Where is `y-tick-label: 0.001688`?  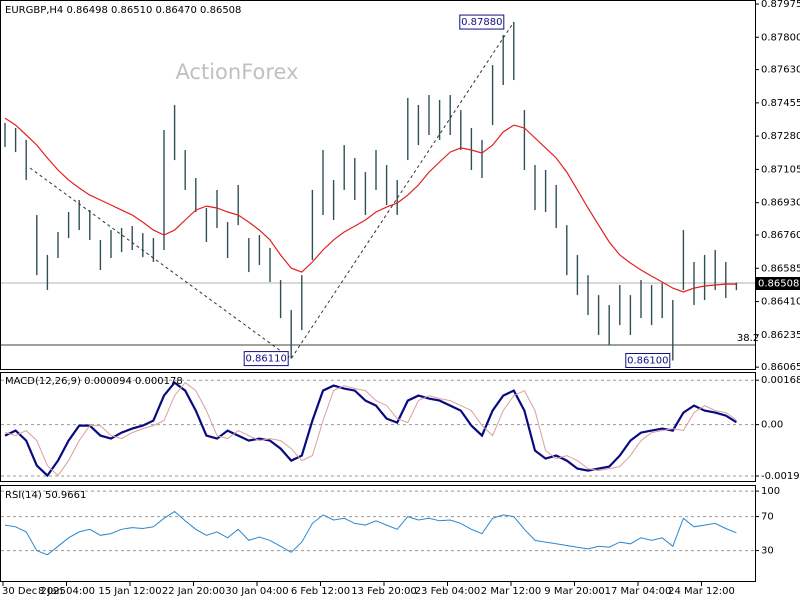
y-tick-label: 0.001688 is located at coordinates (780, 380).